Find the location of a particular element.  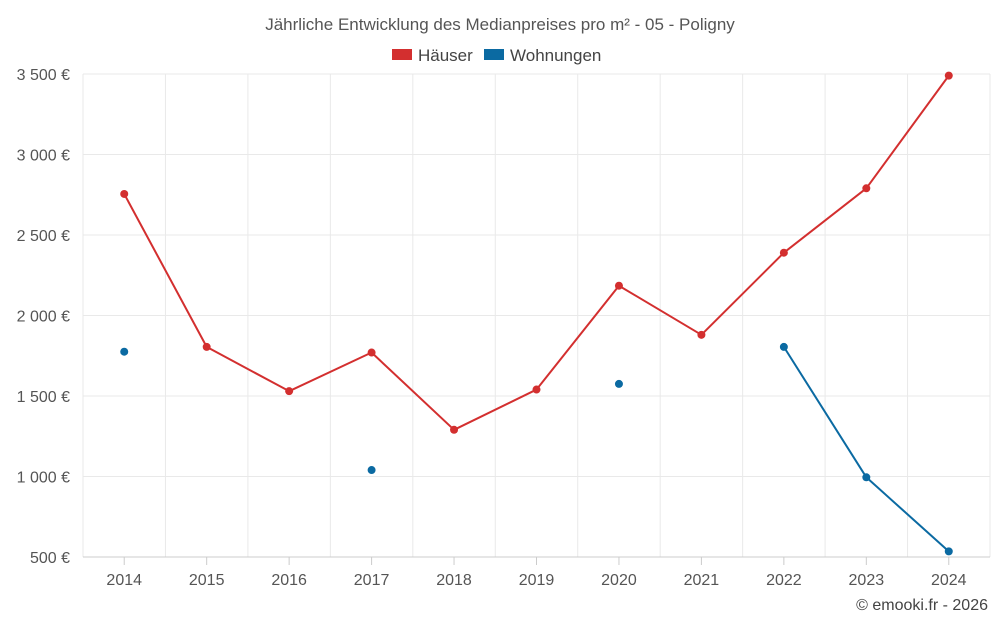

x-tick-label: 2018 is located at coordinates (454, 580).